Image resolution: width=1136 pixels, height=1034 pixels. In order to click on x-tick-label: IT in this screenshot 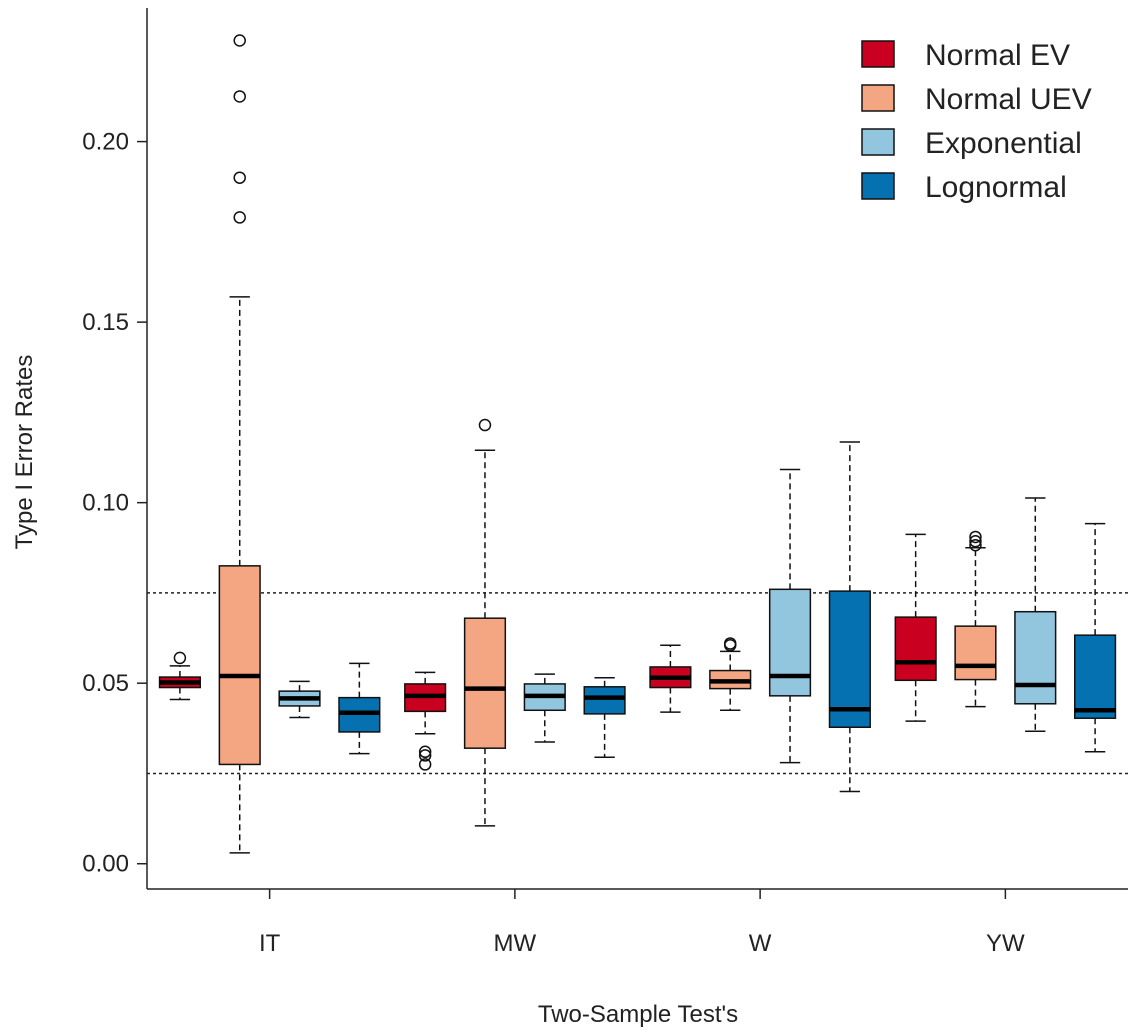, I will do `click(270, 943)`.